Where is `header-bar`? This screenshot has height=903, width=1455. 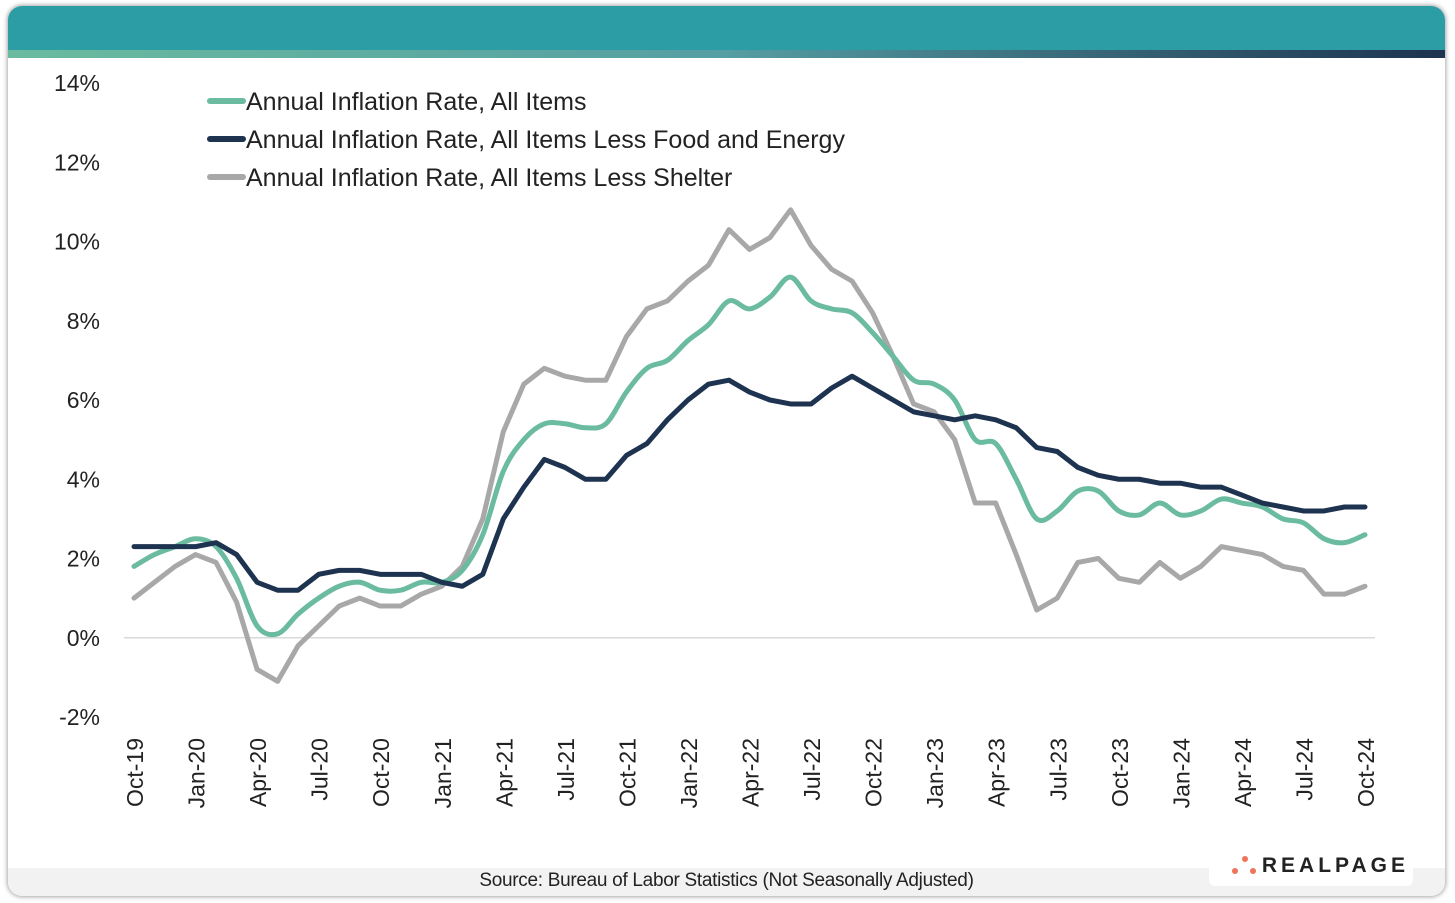
header-bar is located at coordinates (726, 28).